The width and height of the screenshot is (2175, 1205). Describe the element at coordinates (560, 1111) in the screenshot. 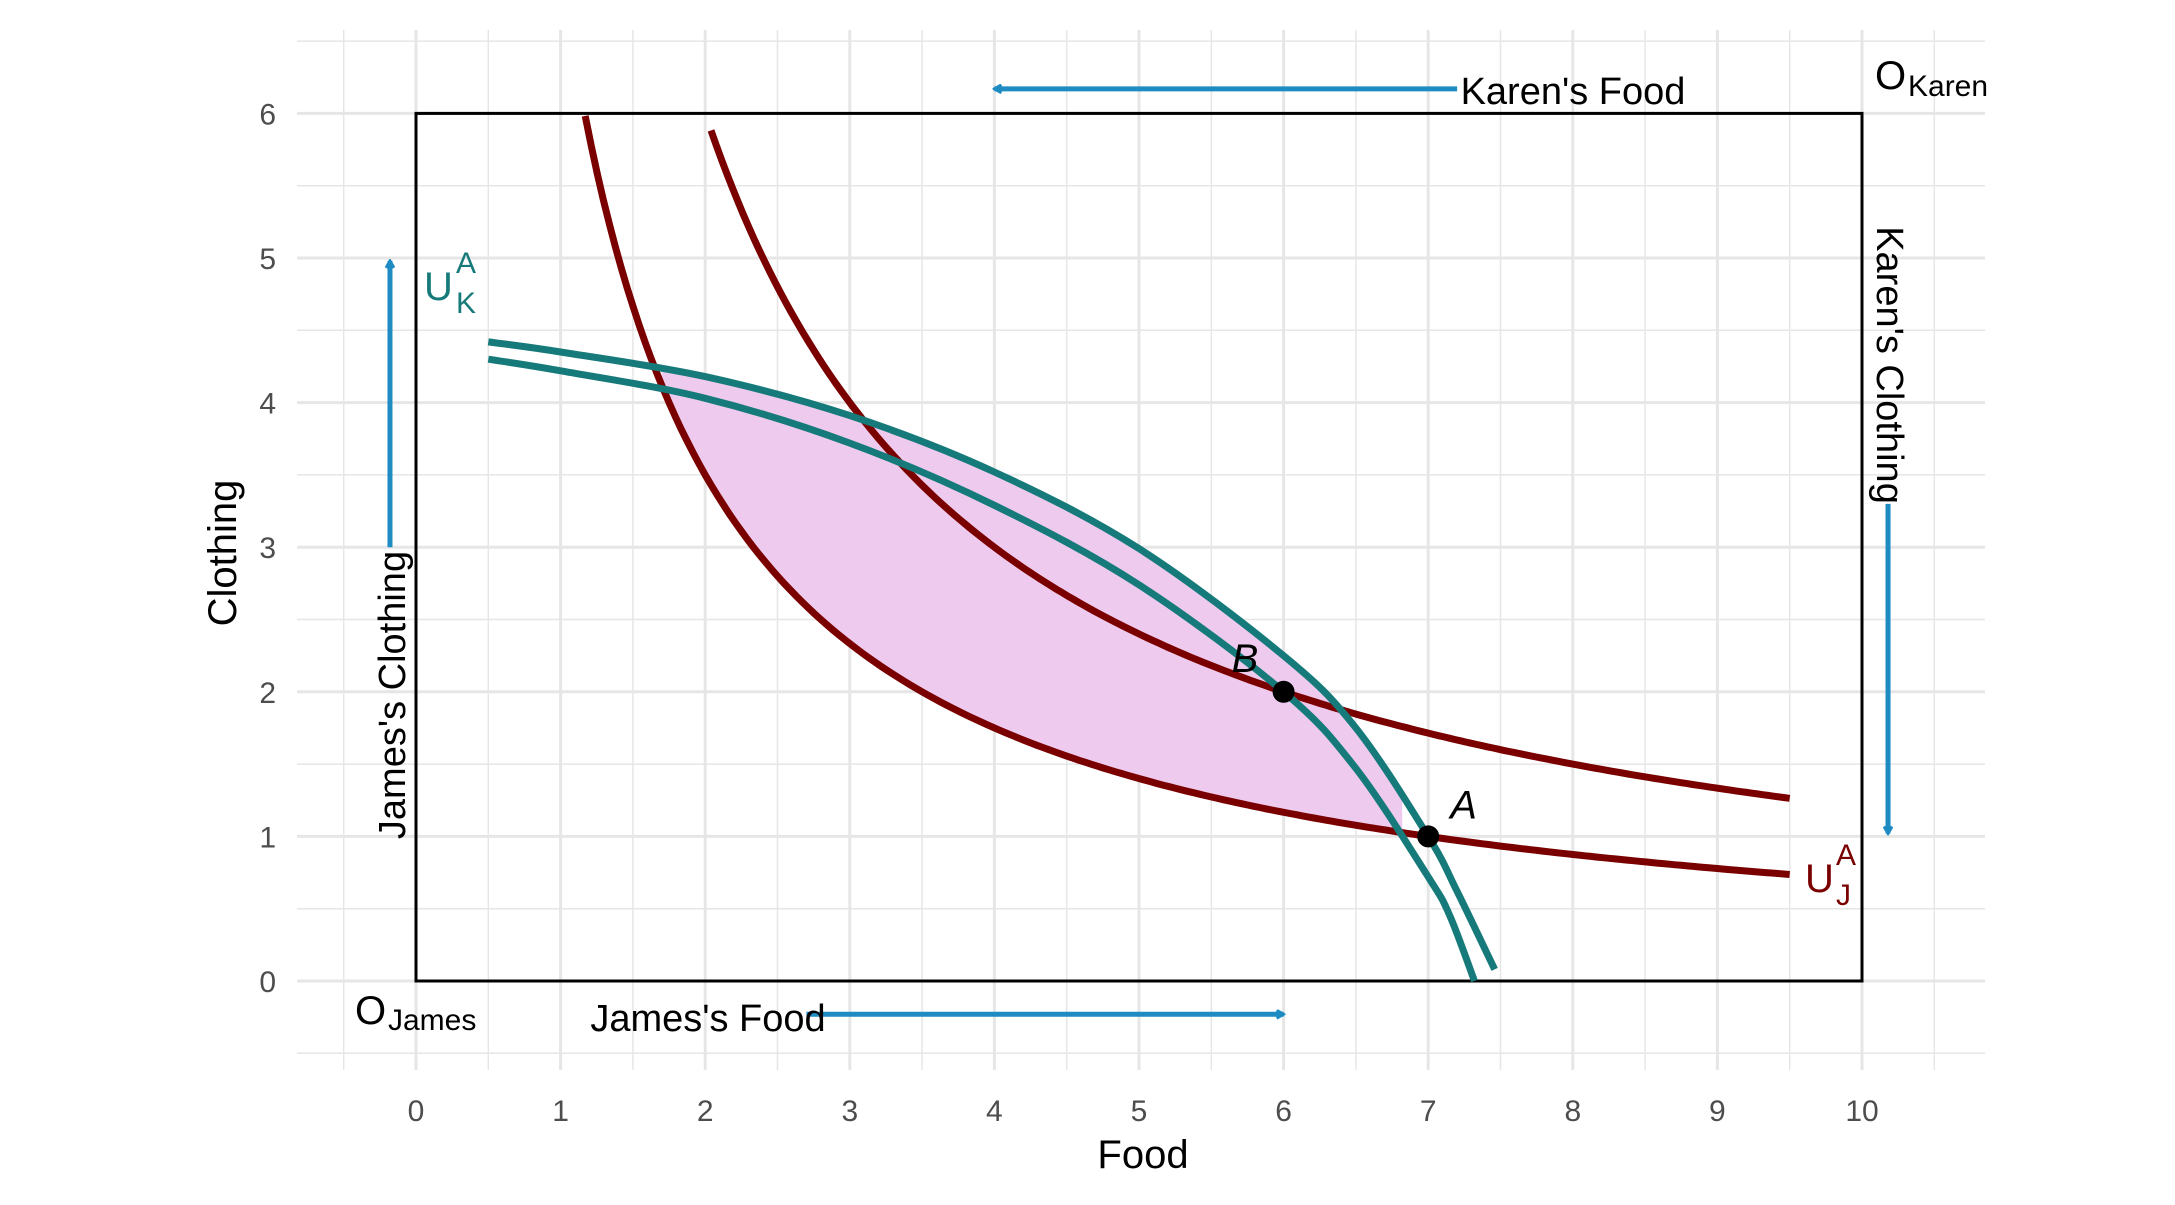

I see `x-tick-label: 1` at that location.